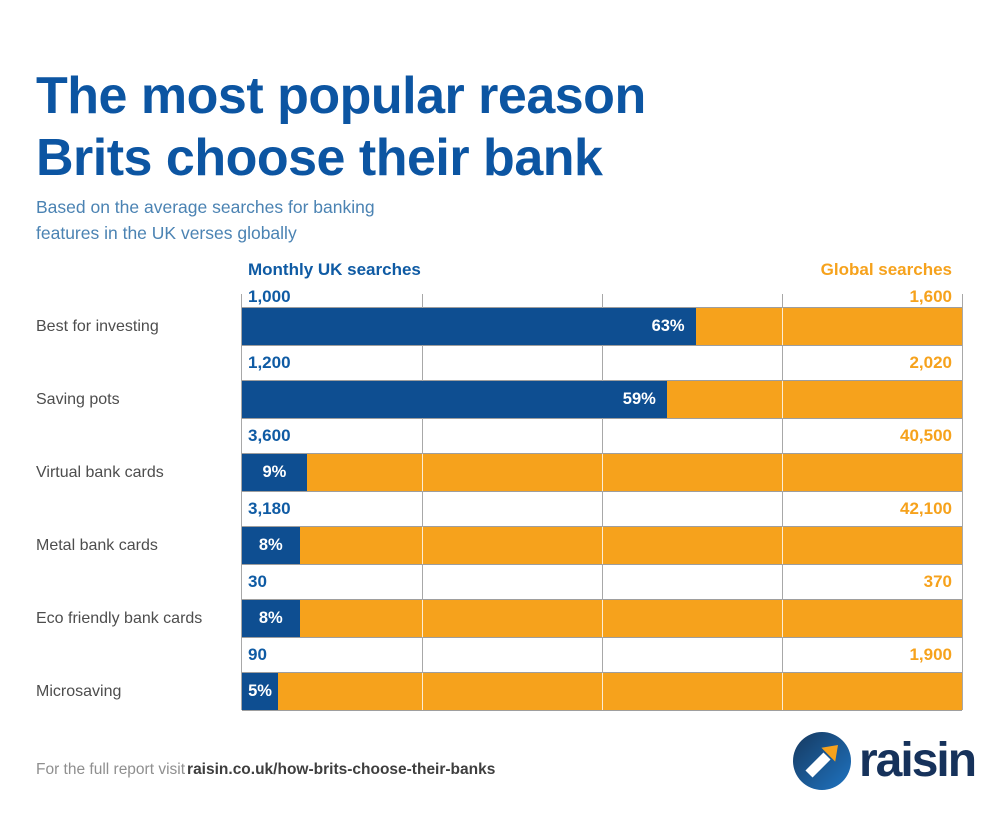  What do you see at coordinates (269, 435) in the screenshot?
I see `uk-value: 3,600` at bounding box center [269, 435].